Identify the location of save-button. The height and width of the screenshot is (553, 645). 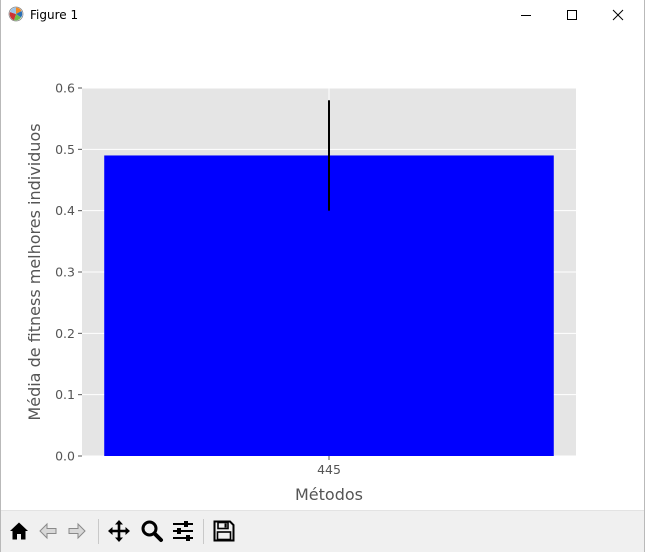
(223, 530).